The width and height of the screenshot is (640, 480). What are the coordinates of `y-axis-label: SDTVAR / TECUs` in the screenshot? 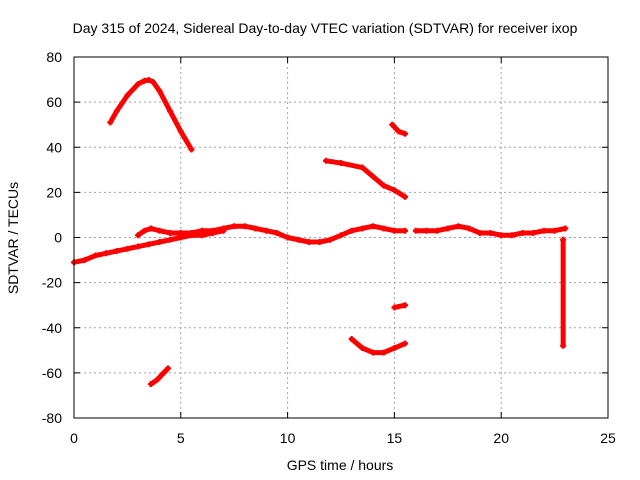 It's located at (13, 238).